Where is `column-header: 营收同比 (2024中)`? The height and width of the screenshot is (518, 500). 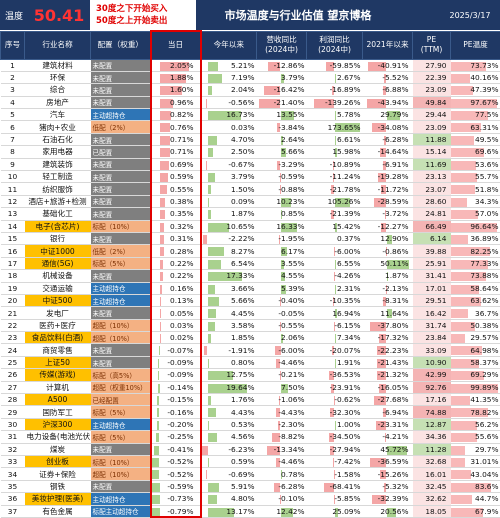 column-header: 营收同比 (2024中) is located at coordinates (282, 45).